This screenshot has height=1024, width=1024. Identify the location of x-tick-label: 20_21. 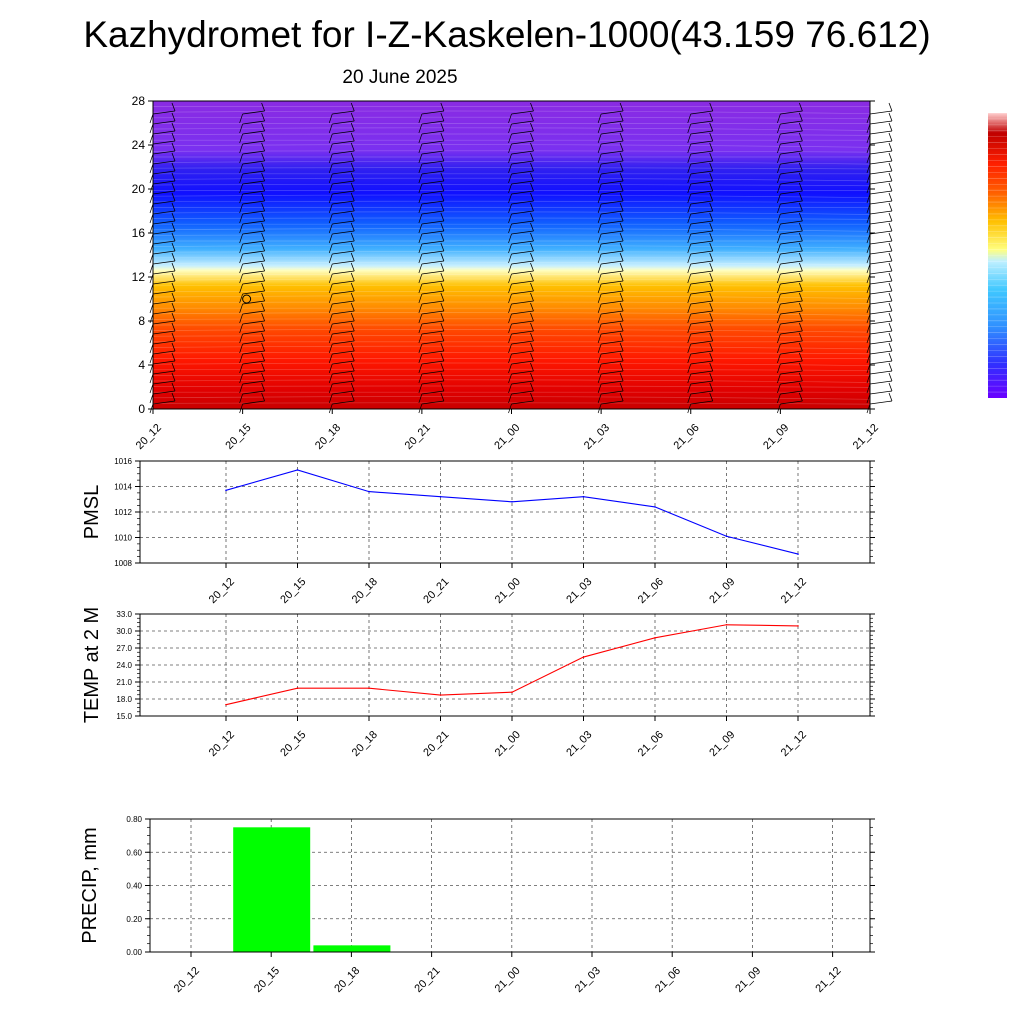
(418, 437).